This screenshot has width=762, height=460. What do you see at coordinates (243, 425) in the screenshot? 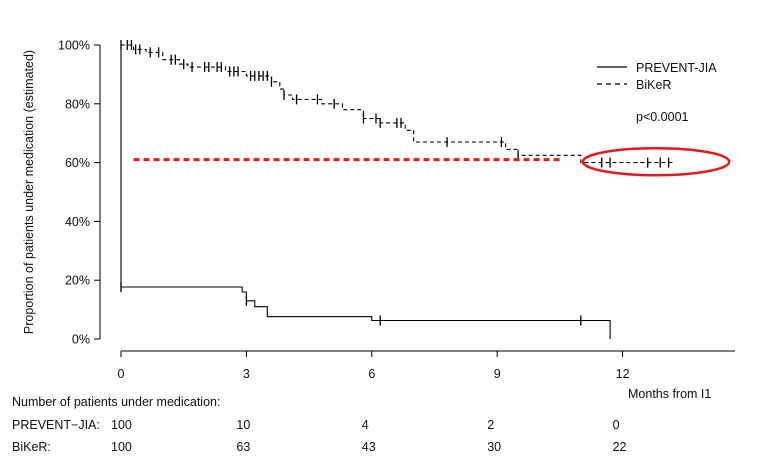
I see `risk-table-cell: 10` at bounding box center [243, 425].